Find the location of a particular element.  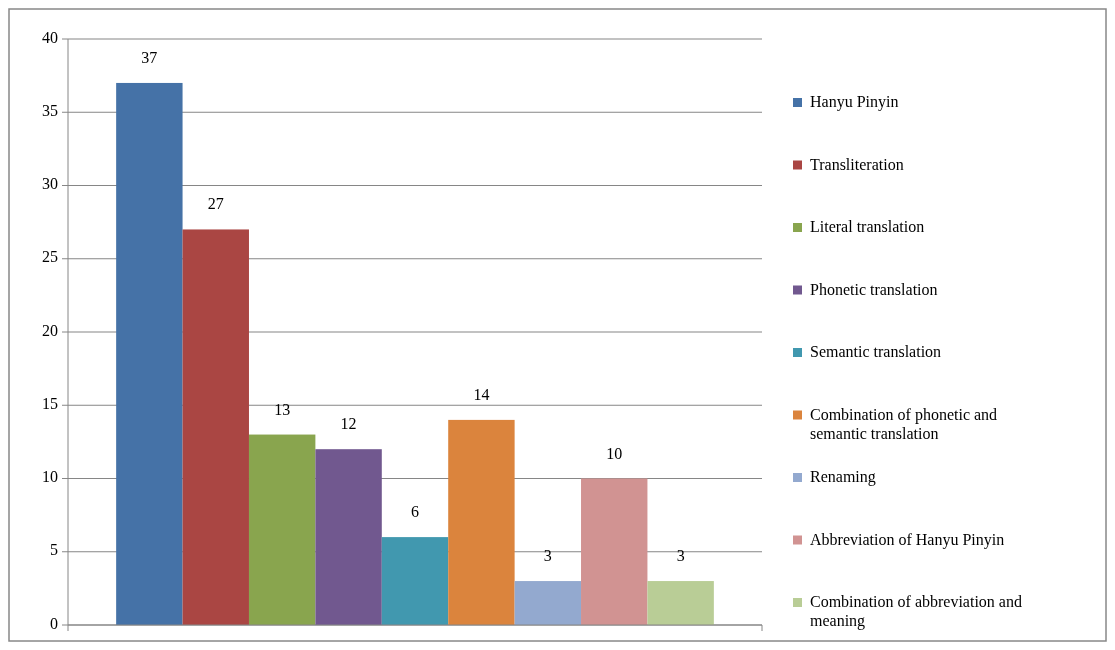

legend-label: Semantic translation is located at coordinates (876, 351).